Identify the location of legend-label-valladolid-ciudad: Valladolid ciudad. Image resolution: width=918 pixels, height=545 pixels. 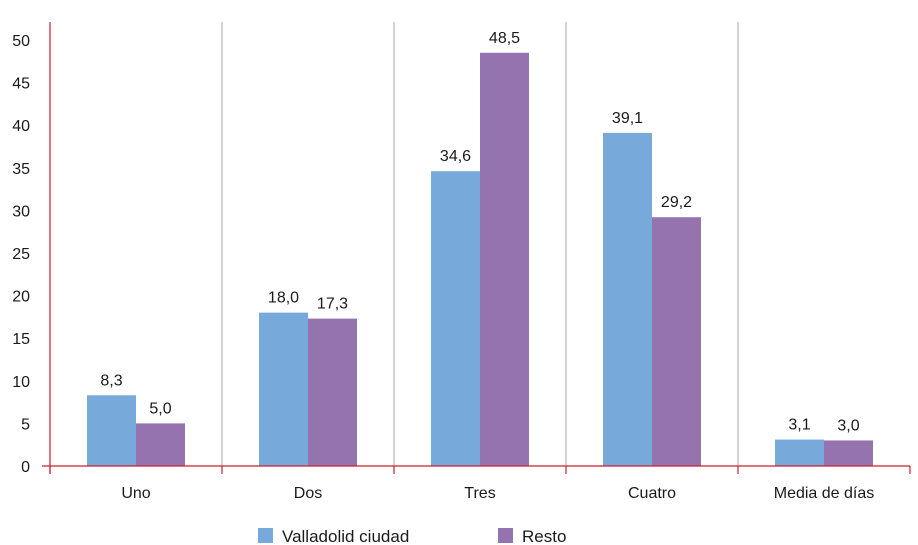
(345, 536).